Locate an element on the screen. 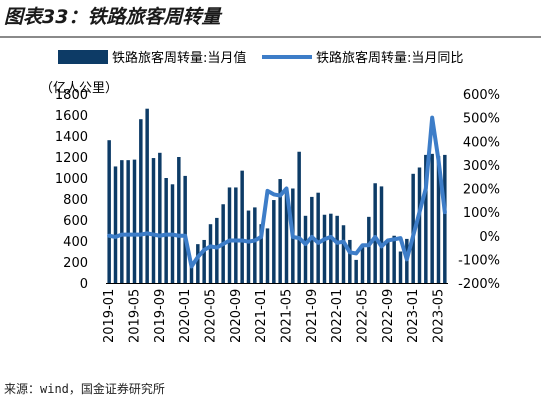 Image resolution: width=541 pixels, height=404 pixels. right-tick-label: 100% is located at coordinates (481, 213).